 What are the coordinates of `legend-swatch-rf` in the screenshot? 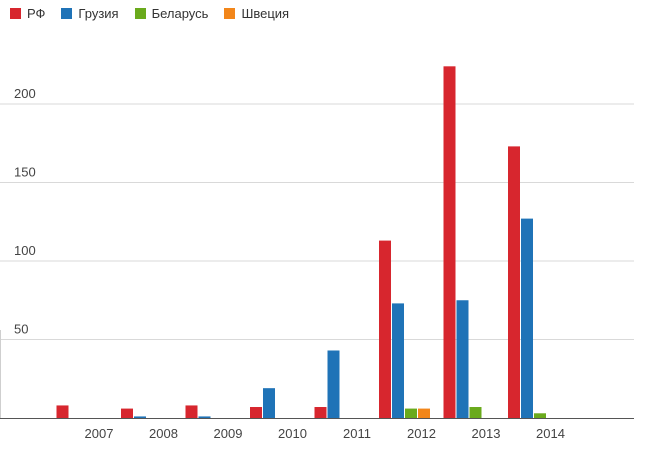 It's located at (15, 13).